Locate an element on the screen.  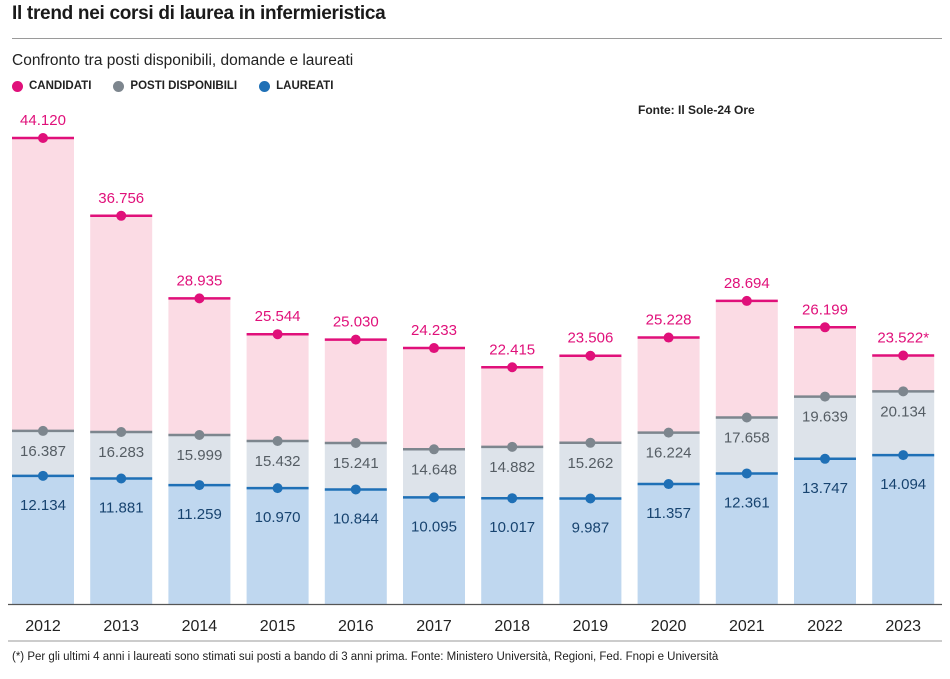
label-posti-disponibili-2021: 17.658 is located at coordinates (747, 437).